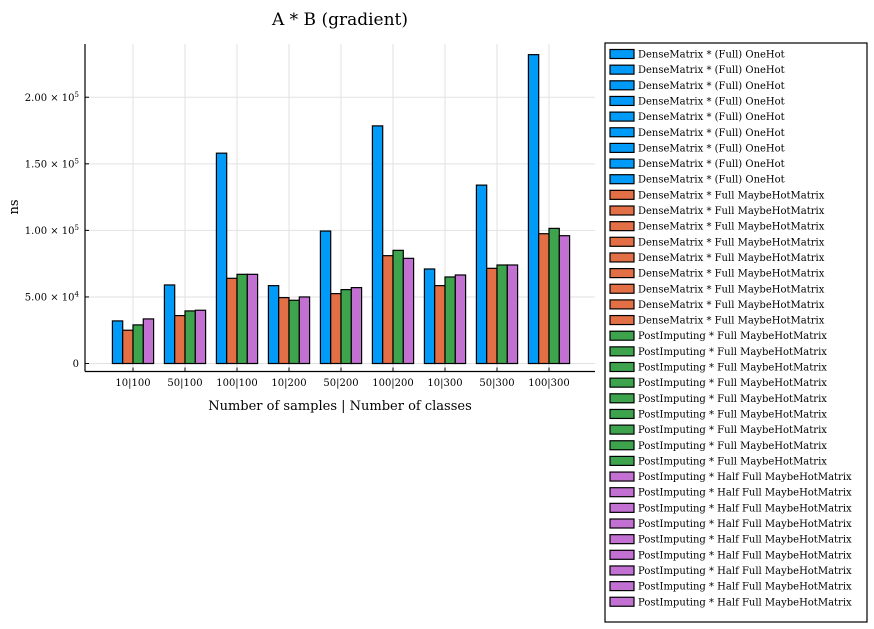 Image resolution: width=874 pixels, height=629 pixels. Describe the element at coordinates (237, 383) in the screenshot. I see `x-tick-label: 100|100` at that location.